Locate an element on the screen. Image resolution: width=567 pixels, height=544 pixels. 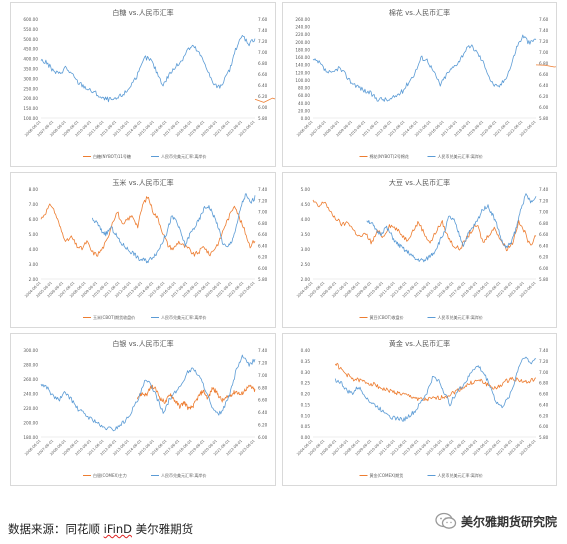
brand-name: 美尔雅期货研究院 is located at coordinates (508, 521).